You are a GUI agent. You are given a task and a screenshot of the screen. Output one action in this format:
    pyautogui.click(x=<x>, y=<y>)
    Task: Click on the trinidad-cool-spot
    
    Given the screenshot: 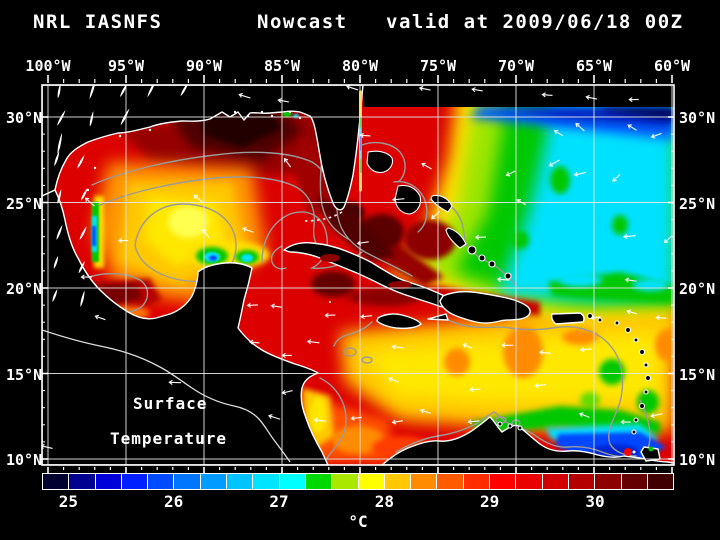 What is the action you would take?
    pyautogui.click(x=651, y=449)
    